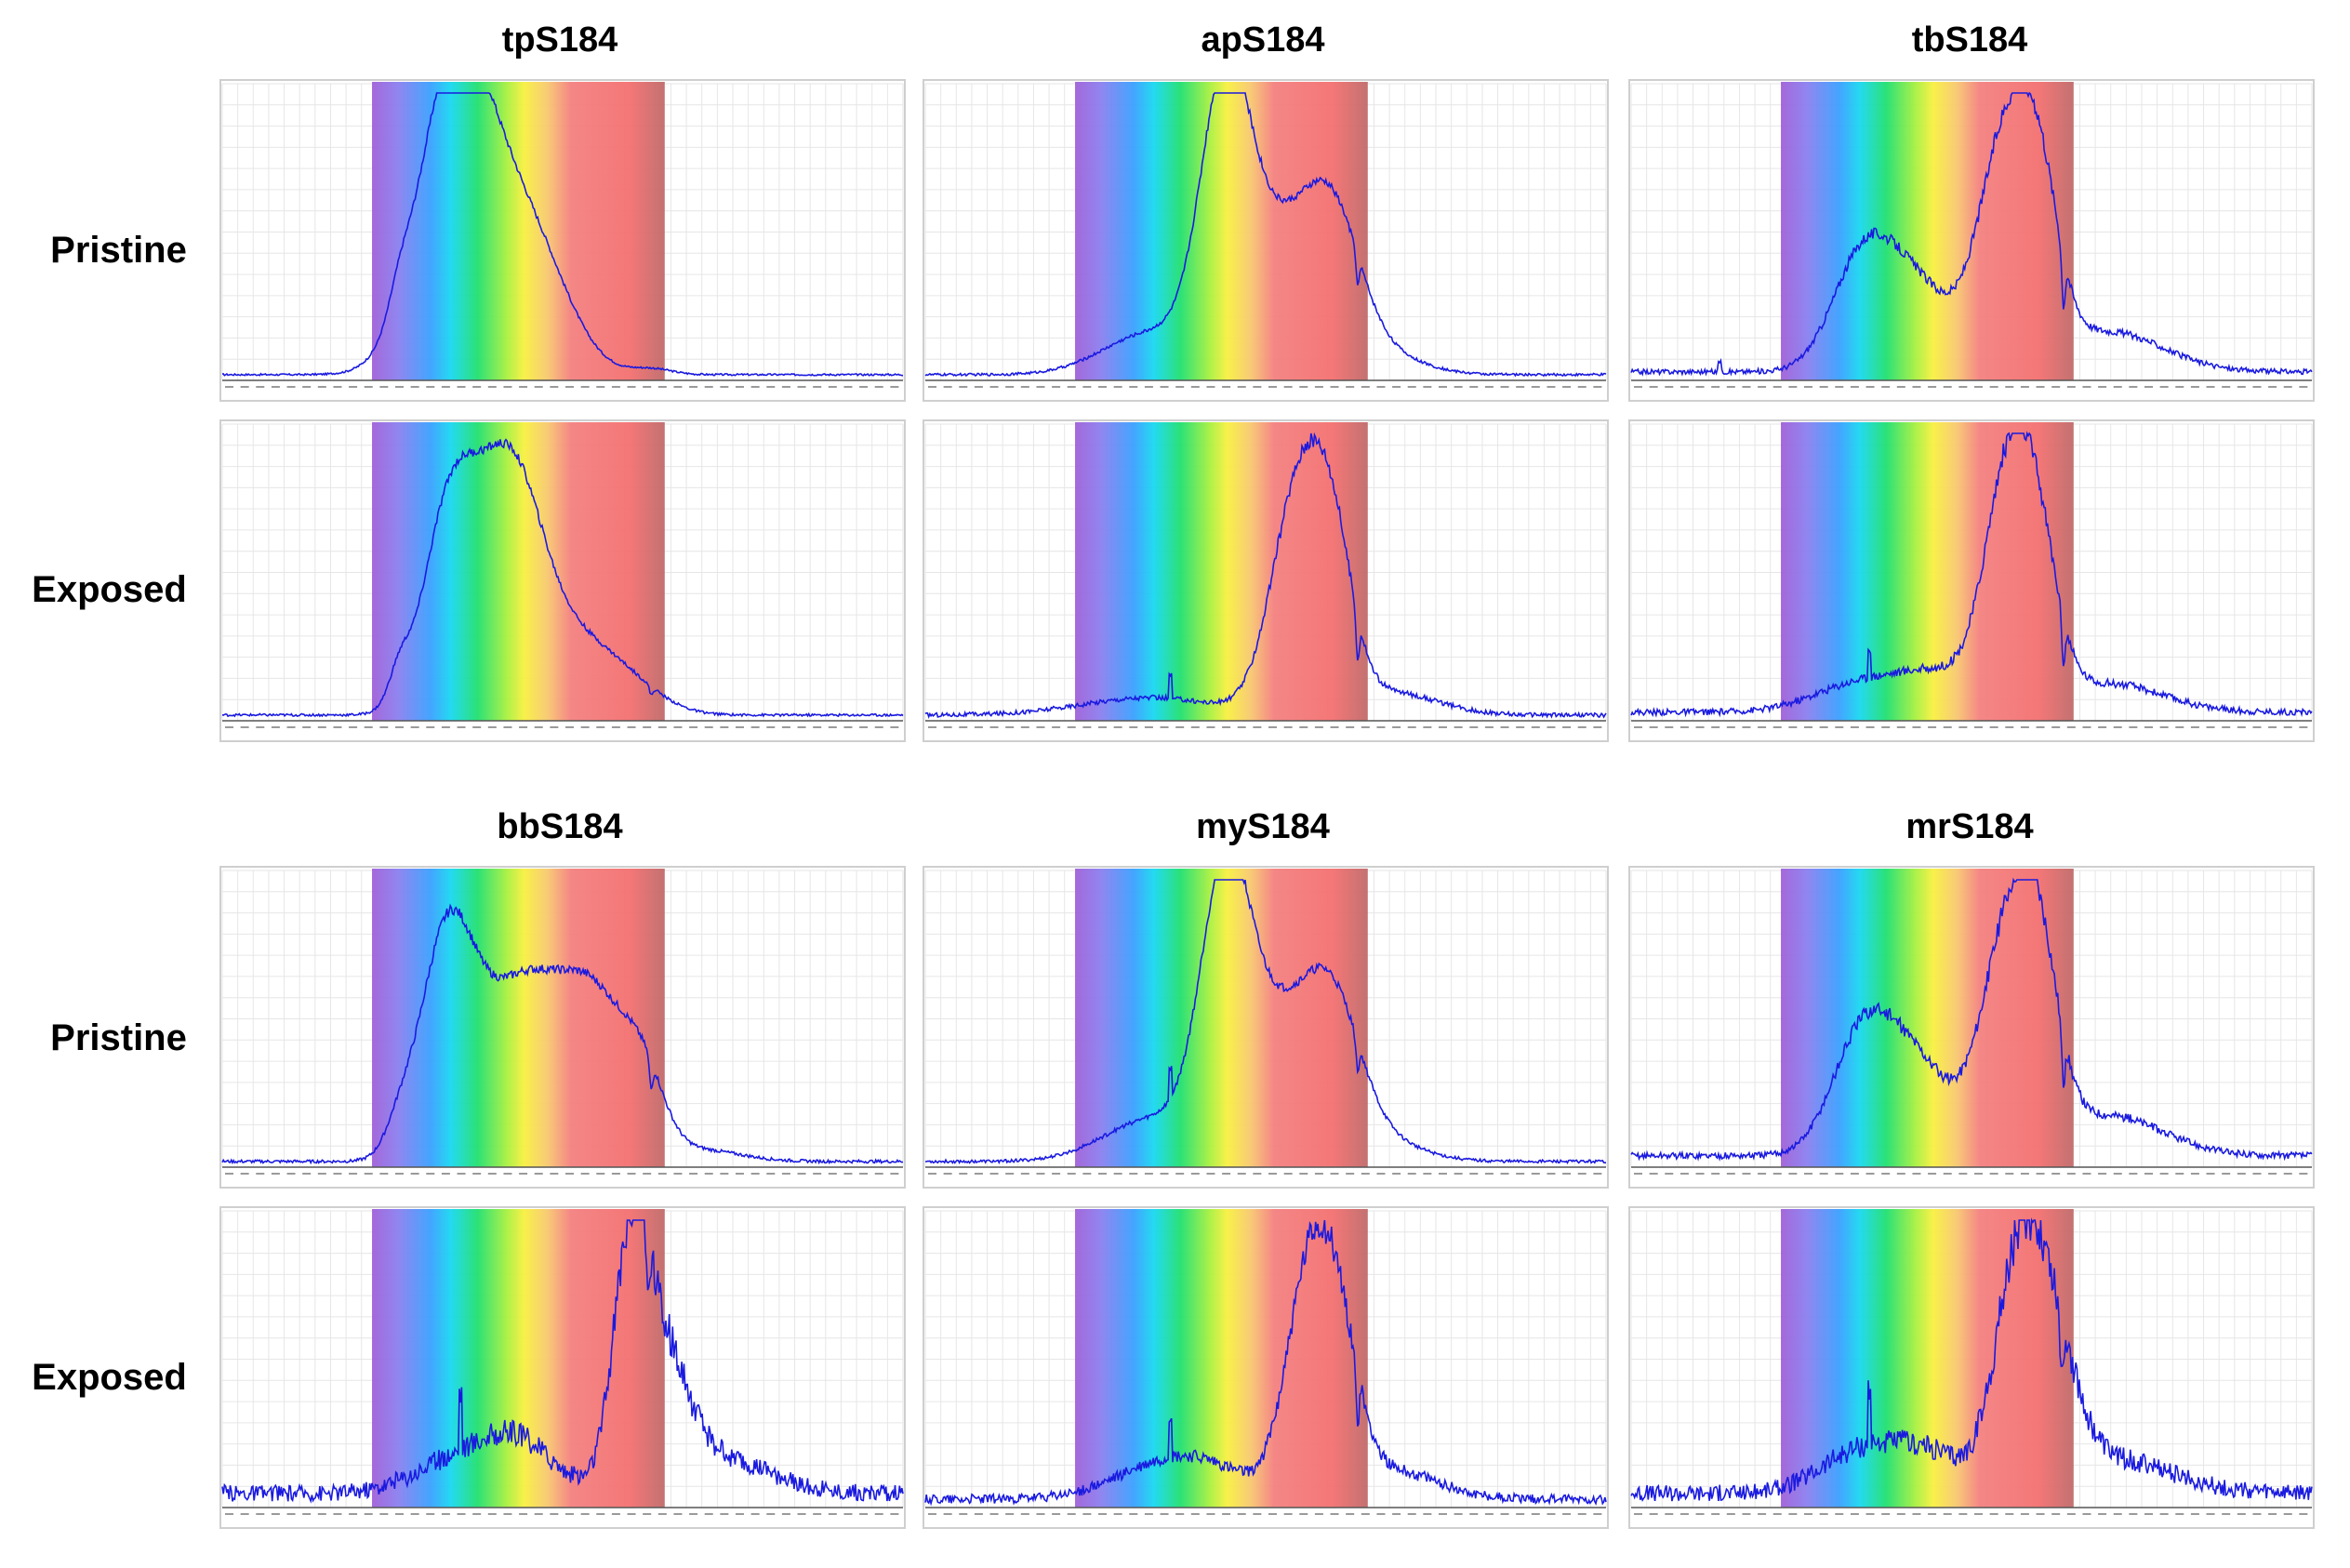  What do you see at coordinates (118, 250) in the screenshot?
I see `row-label-pristine-top: Pristine` at bounding box center [118, 250].